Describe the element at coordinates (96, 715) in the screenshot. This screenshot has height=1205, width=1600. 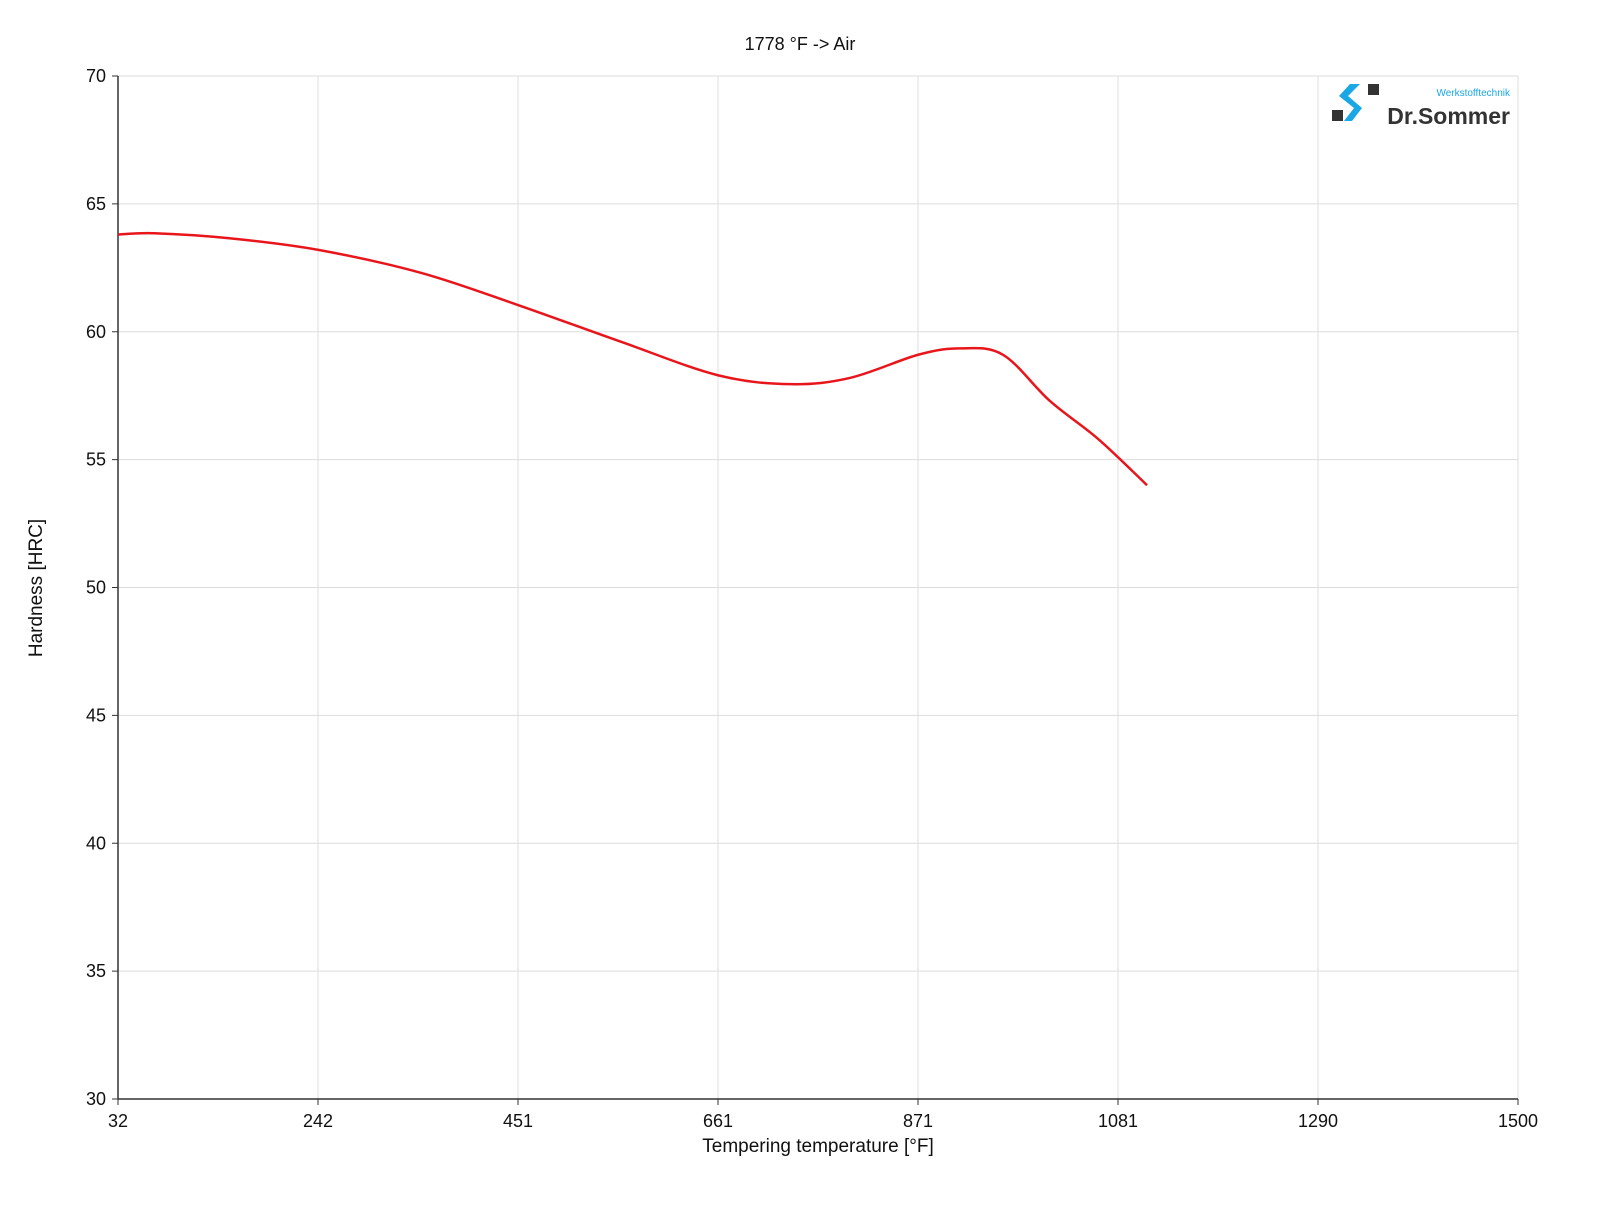
I see `y-tick-label: 45` at that location.